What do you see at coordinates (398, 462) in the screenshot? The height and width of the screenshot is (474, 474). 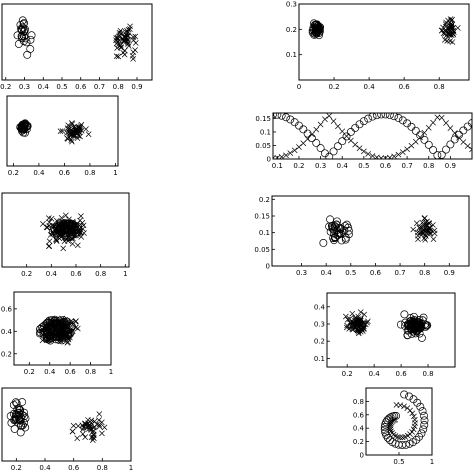 I see `x-tick-label: 0.5` at bounding box center [398, 462].